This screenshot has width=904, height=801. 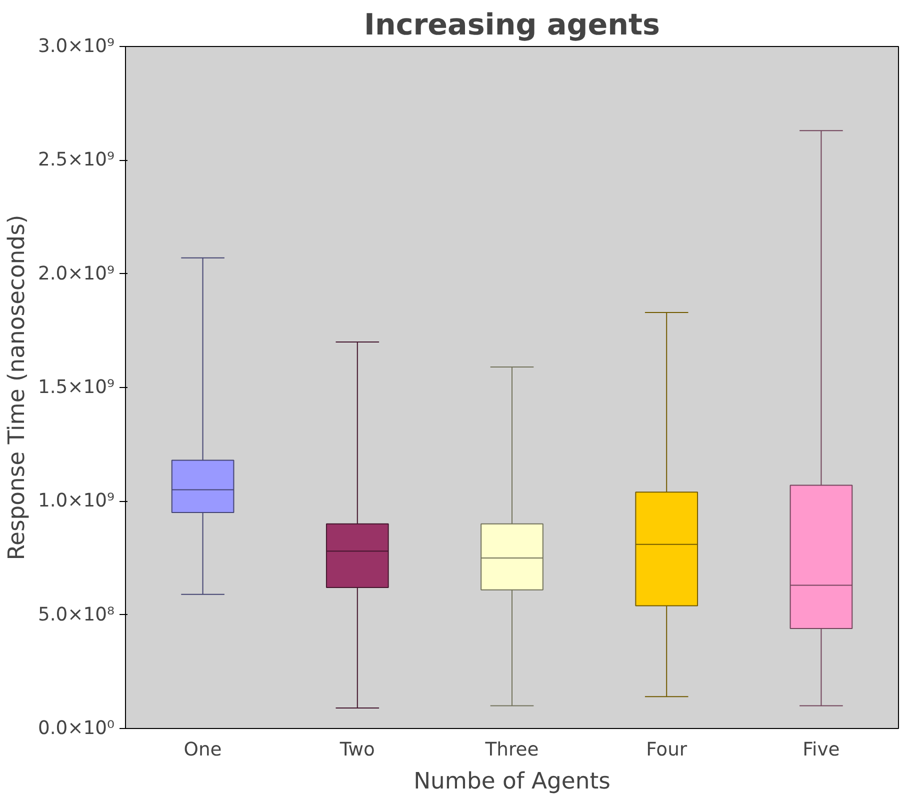 What do you see at coordinates (203, 750) in the screenshot?
I see `x-tick-label: One` at bounding box center [203, 750].